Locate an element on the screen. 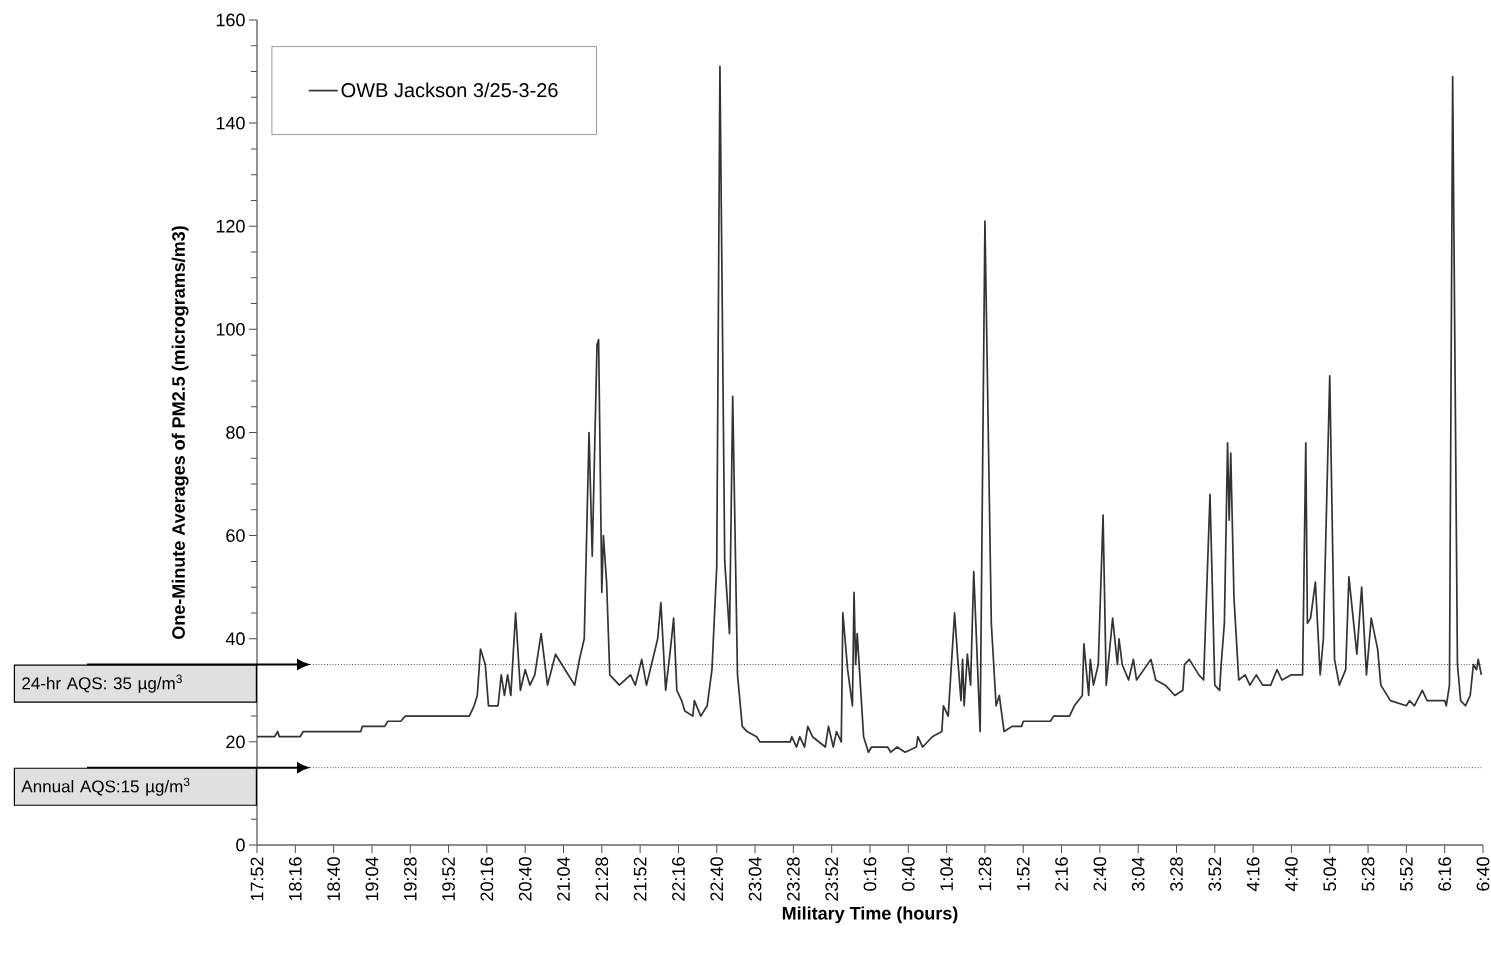 This screenshot has height=954, width=1491. x-tick-label: 6:16 is located at coordinates (1445, 874).